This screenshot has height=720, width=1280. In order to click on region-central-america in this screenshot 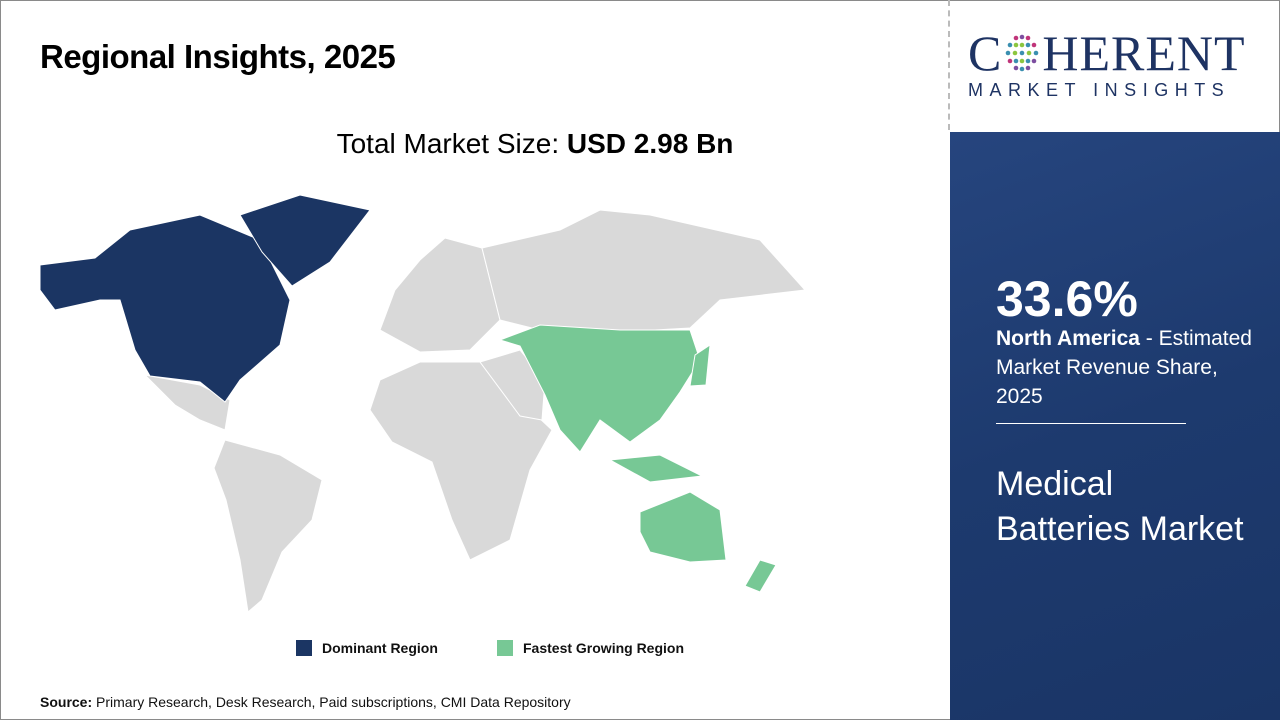, I will do `click(187, 402)`.